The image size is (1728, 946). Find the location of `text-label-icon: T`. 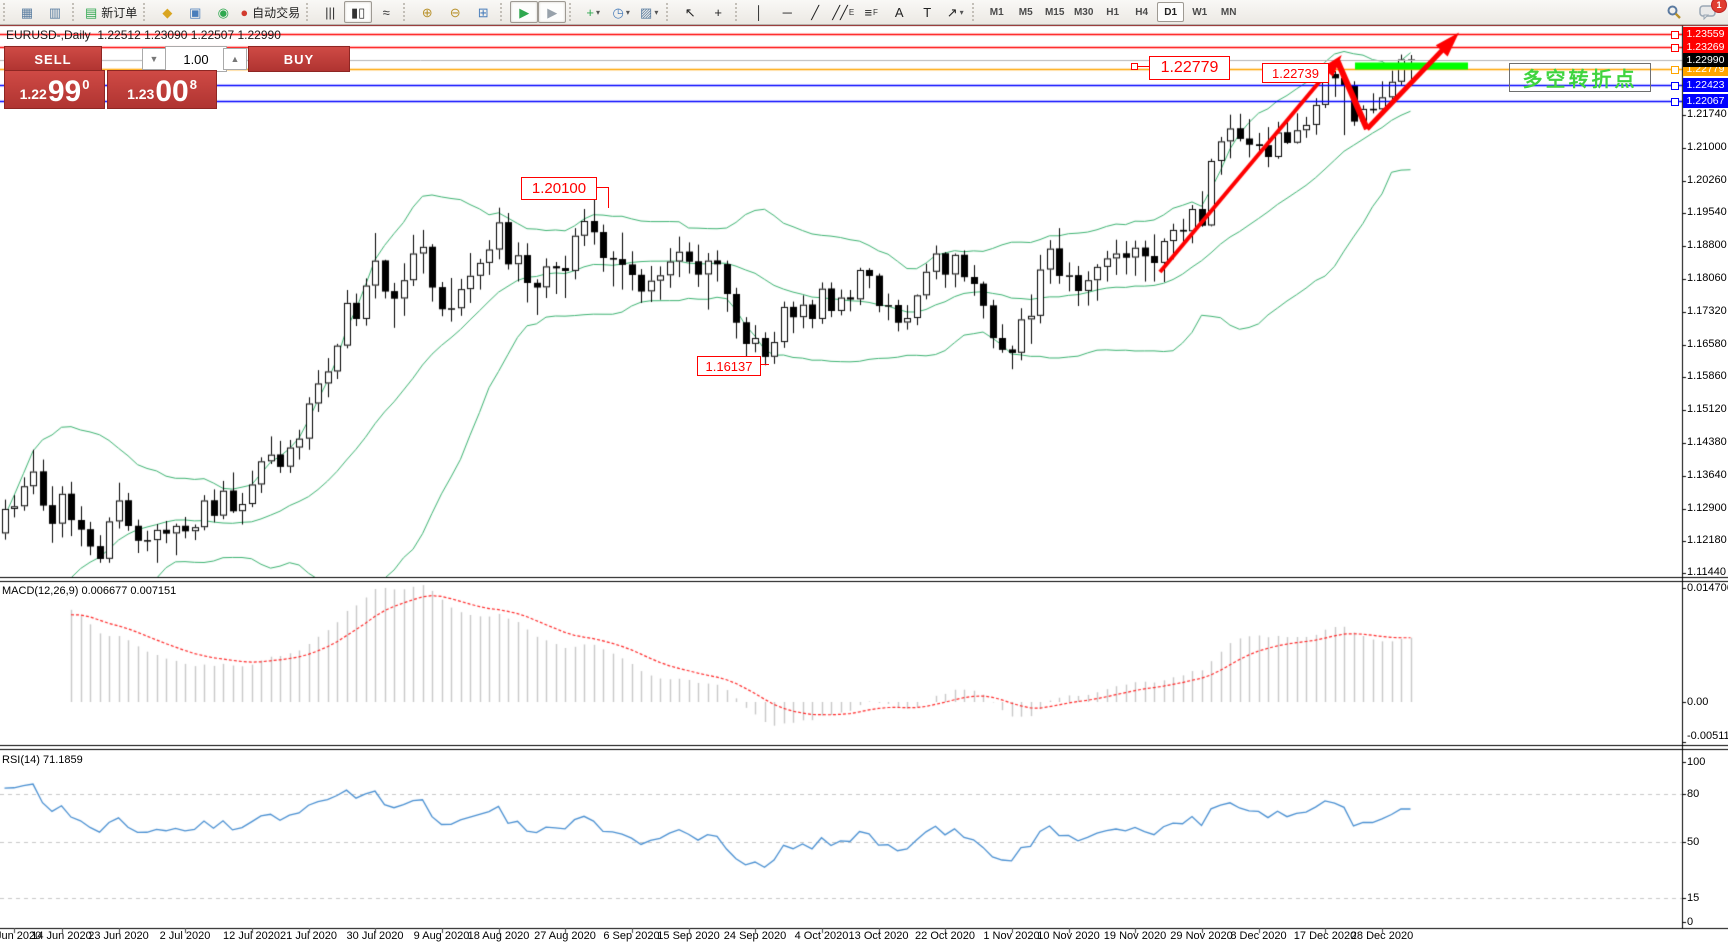

text-label-icon: T is located at coordinates (927, 12).